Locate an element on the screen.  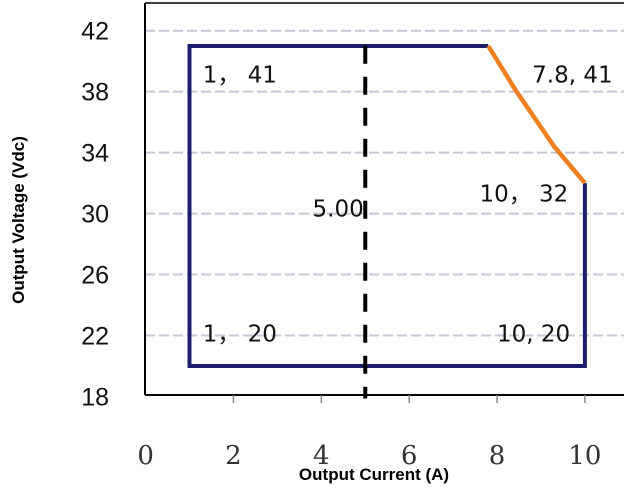
y-tick-label: 34 is located at coordinates (95, 154).